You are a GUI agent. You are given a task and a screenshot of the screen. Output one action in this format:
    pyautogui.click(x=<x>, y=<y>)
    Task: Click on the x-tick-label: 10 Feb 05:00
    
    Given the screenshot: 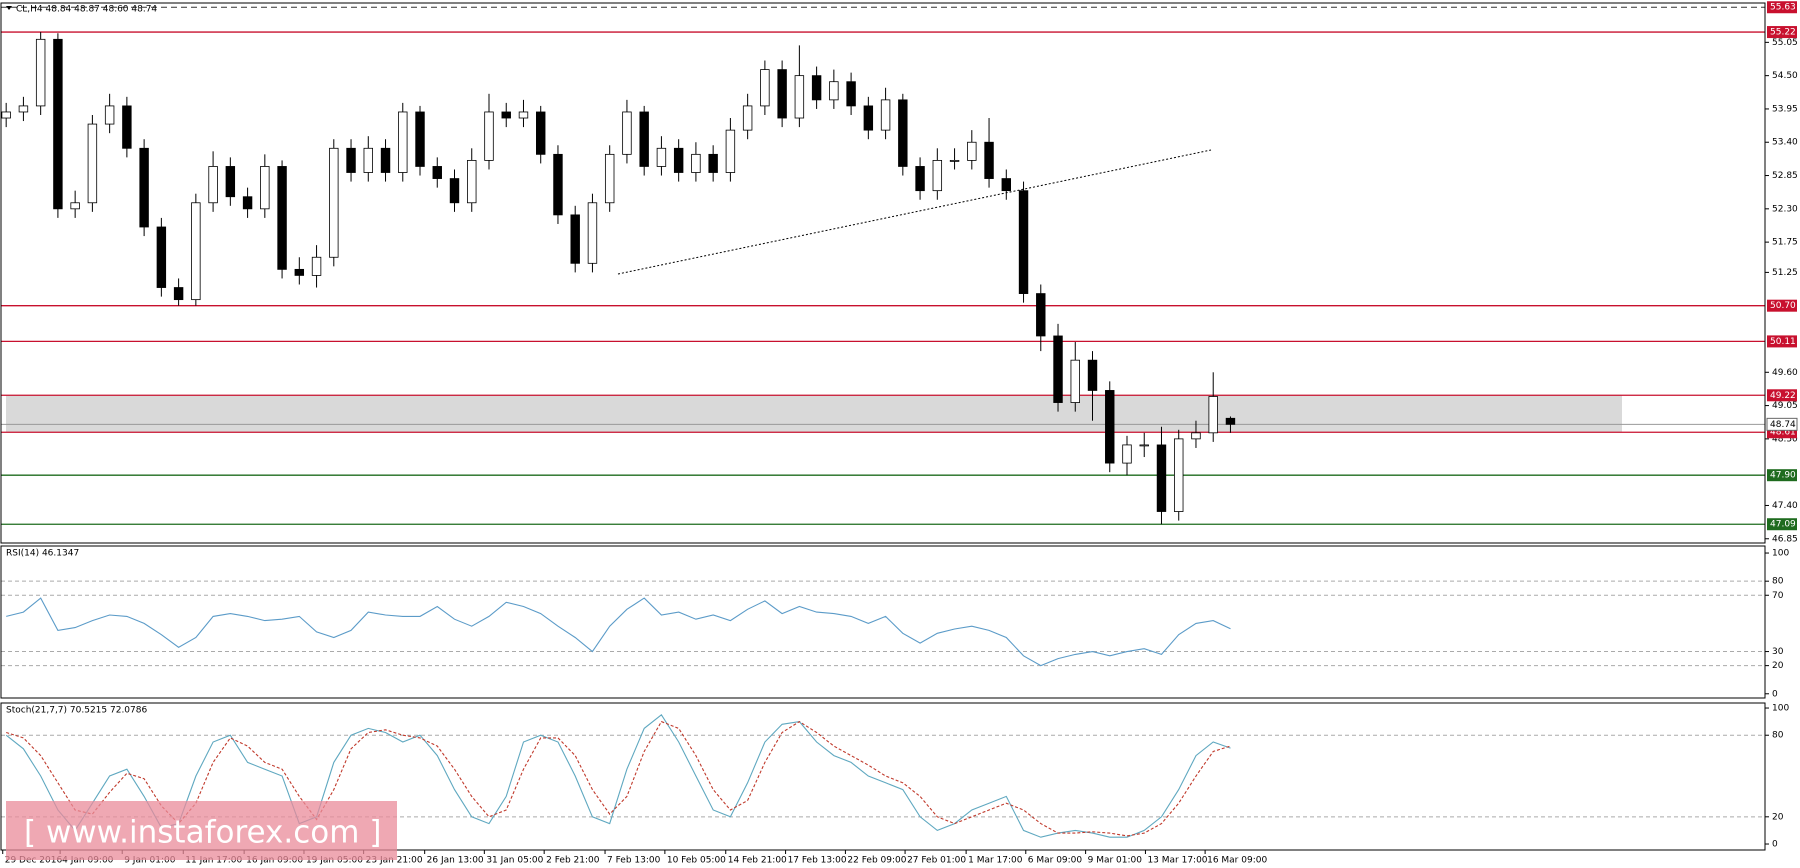 What is the action you would take?
    pyautogui.click(x=696, y=861)
    